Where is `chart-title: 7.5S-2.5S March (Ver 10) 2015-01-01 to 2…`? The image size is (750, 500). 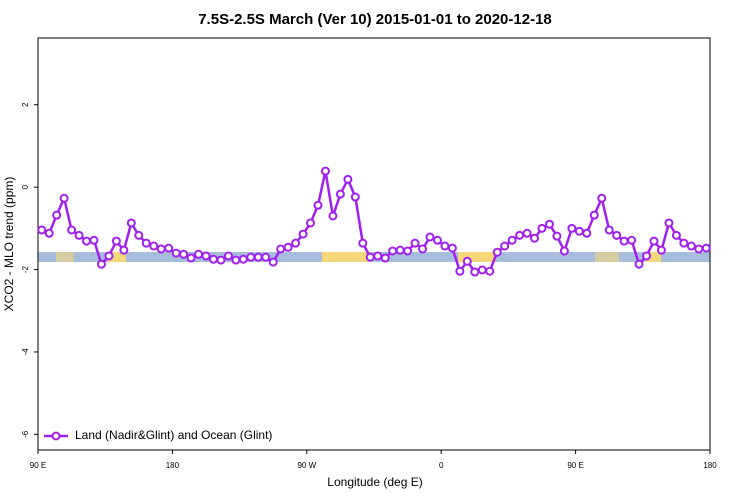 chart-title: 7.5S-2.5S March (Ver 10) 2015-01-01 to 2… is located at coordinates (375, 19).